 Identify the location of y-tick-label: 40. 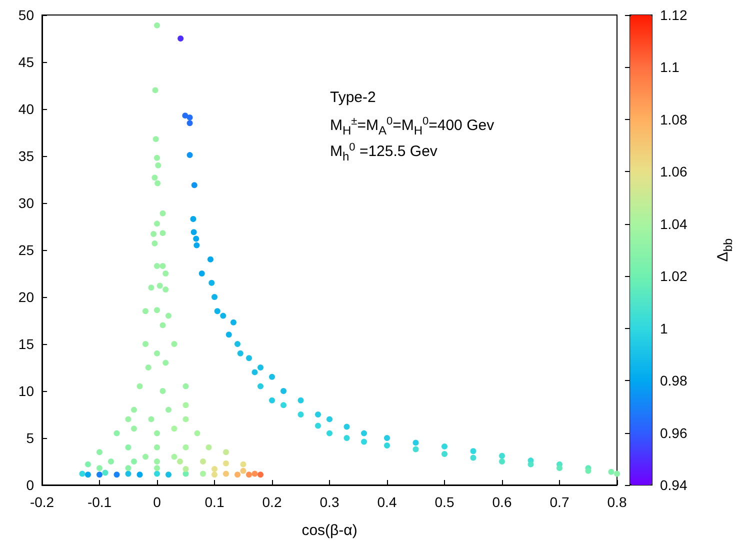
(26, 109).